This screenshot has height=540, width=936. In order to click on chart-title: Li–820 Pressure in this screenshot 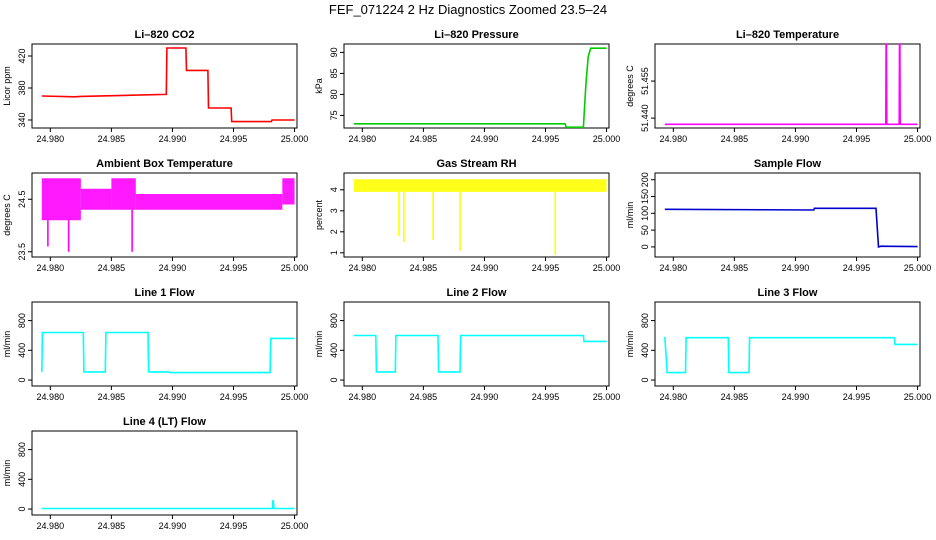, I will do `click(476, 35)`.